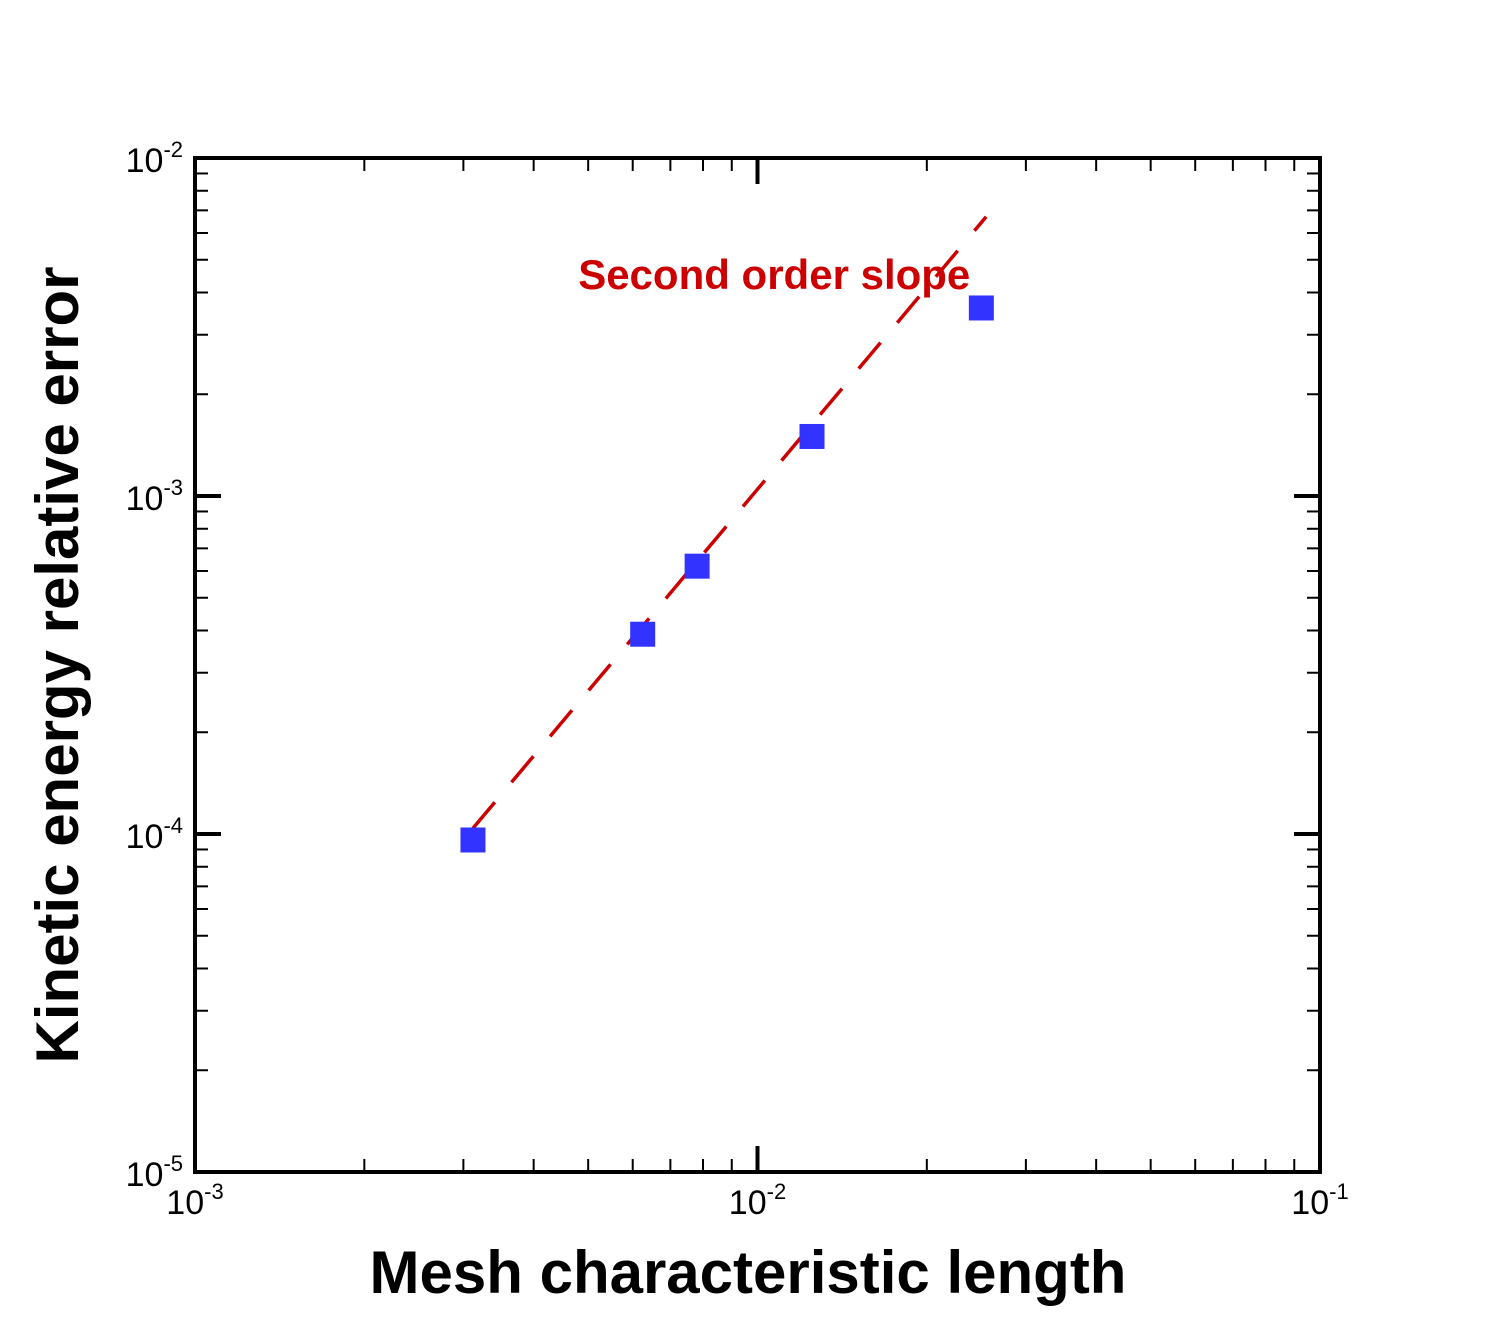 The width and height of the screenshot is (1500, 1323). What do you see at coordinates (774, 274) in the screenshot?
I see `annotation-label: Second order slope` at bounding box center [774, 274].